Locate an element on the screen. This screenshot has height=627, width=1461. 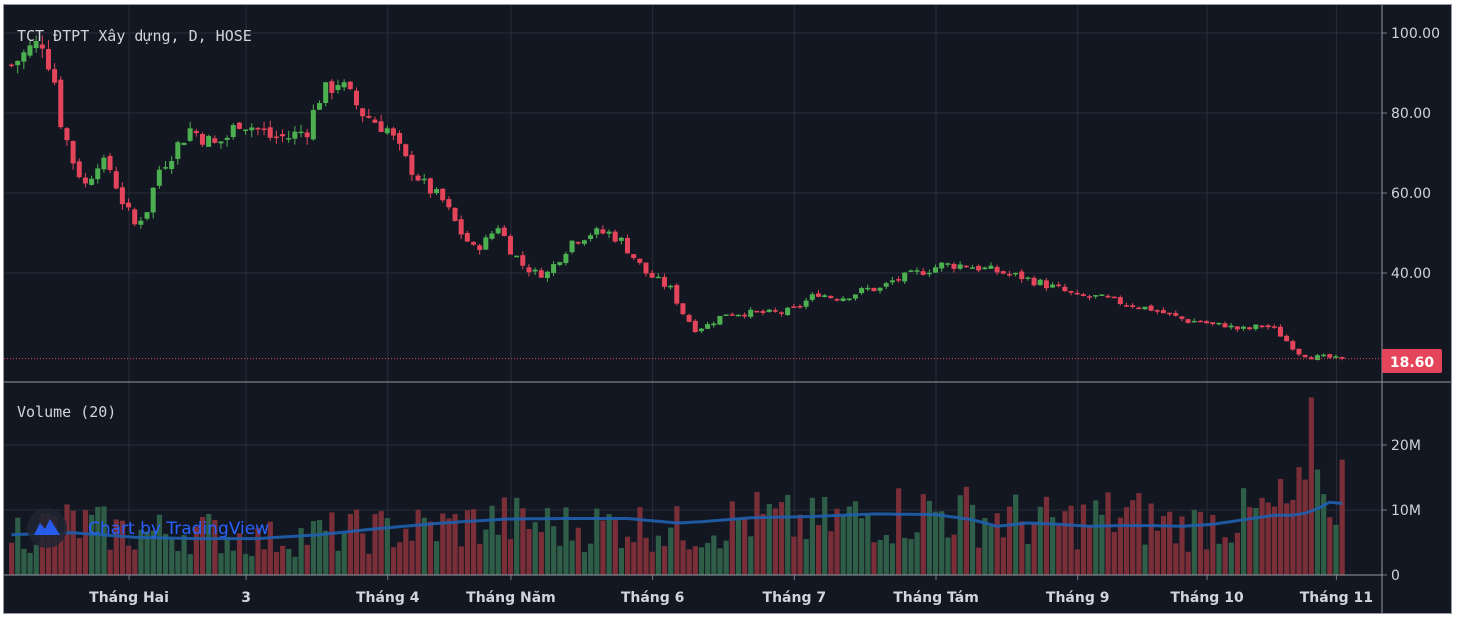
tradingview-watermark: Chart by TradingView is located at coordinates (148, 528).